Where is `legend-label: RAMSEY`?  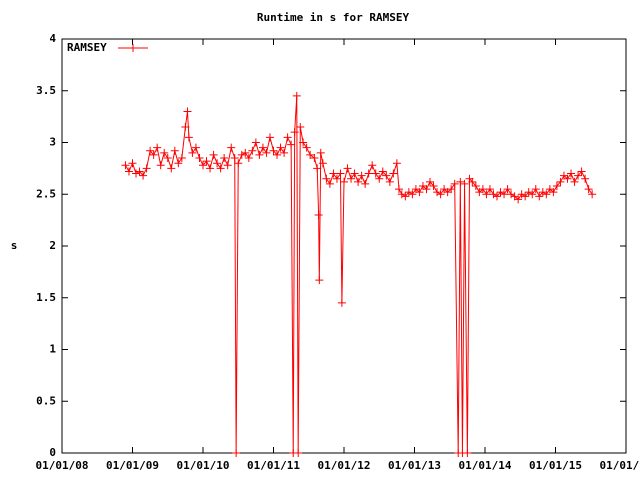
legend-label: RAMSEY is located at coordinates (87, 47).